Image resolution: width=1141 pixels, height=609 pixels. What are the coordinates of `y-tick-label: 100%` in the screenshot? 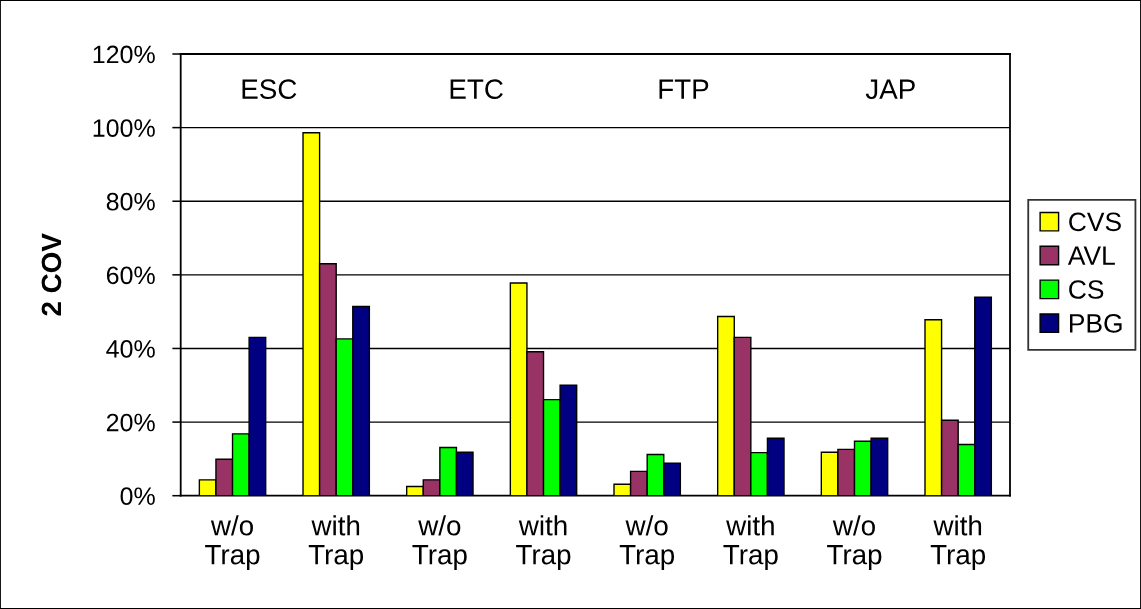 It's located at (124, 128).